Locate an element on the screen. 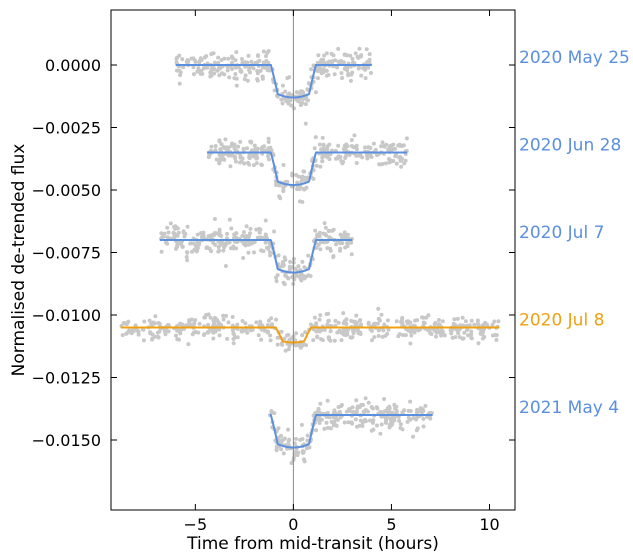  y-tick-label: −0.0150 is located at coordinates (66, 440).